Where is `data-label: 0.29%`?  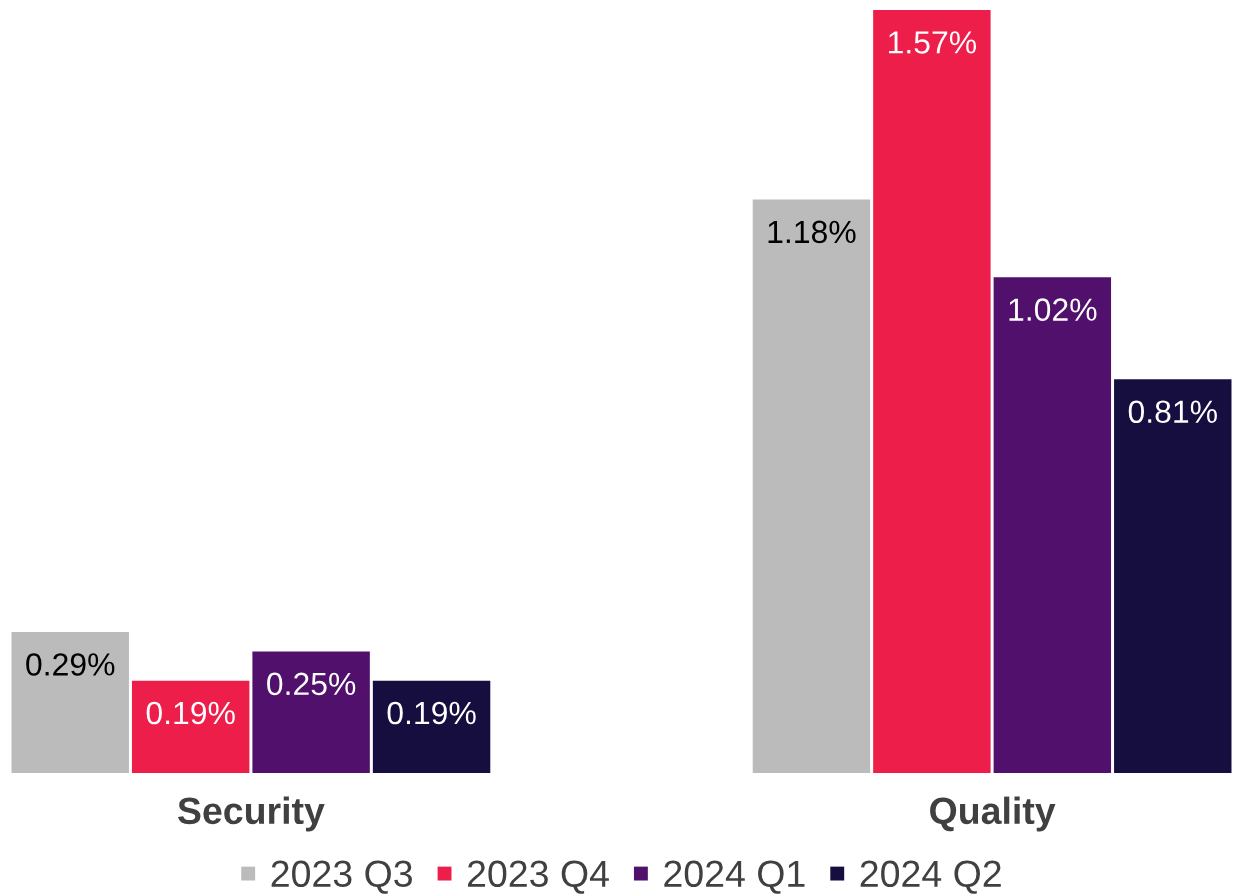 data-label: 0.29% is located at coordinates (70, 664).